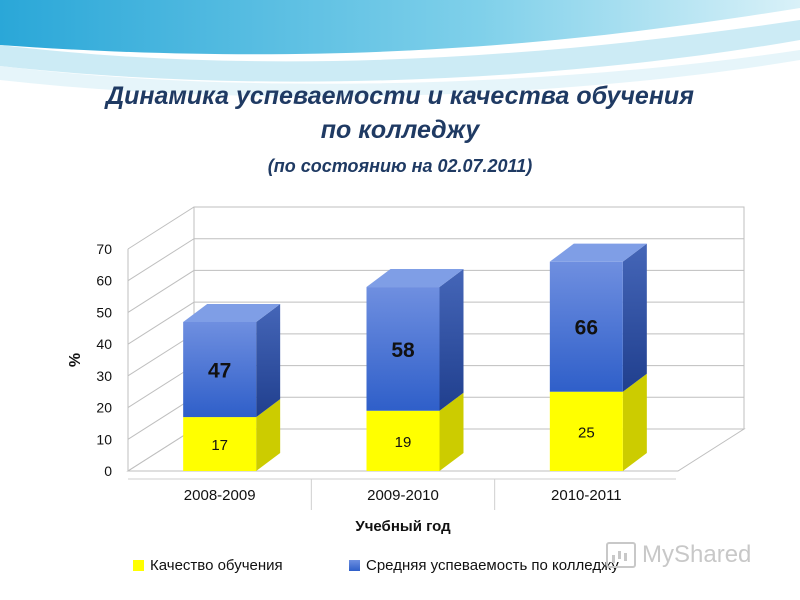  I want to click on x-tick-label: 2010-2011, so click(586, 495).